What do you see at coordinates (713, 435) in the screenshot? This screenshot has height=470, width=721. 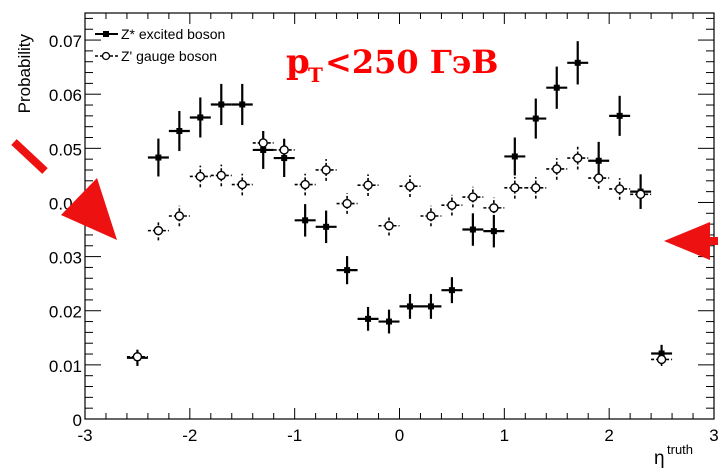 I see `x-tick-label: 3` at bounding box center [713, 435].